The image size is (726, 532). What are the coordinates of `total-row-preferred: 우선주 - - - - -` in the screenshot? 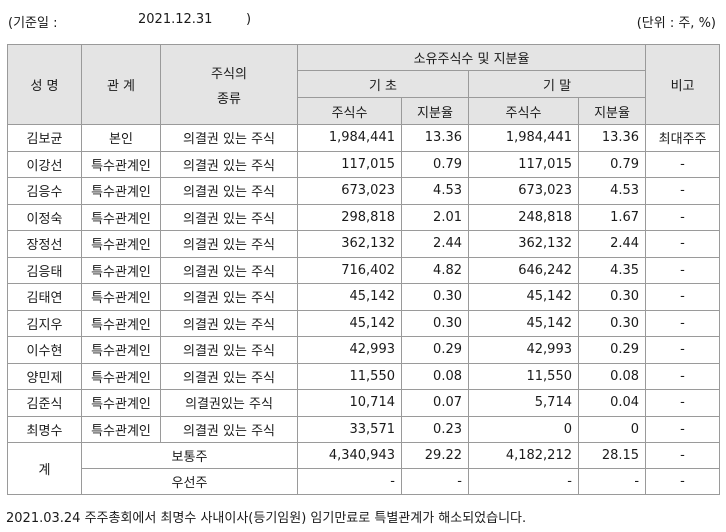 It's located at (364, 481).